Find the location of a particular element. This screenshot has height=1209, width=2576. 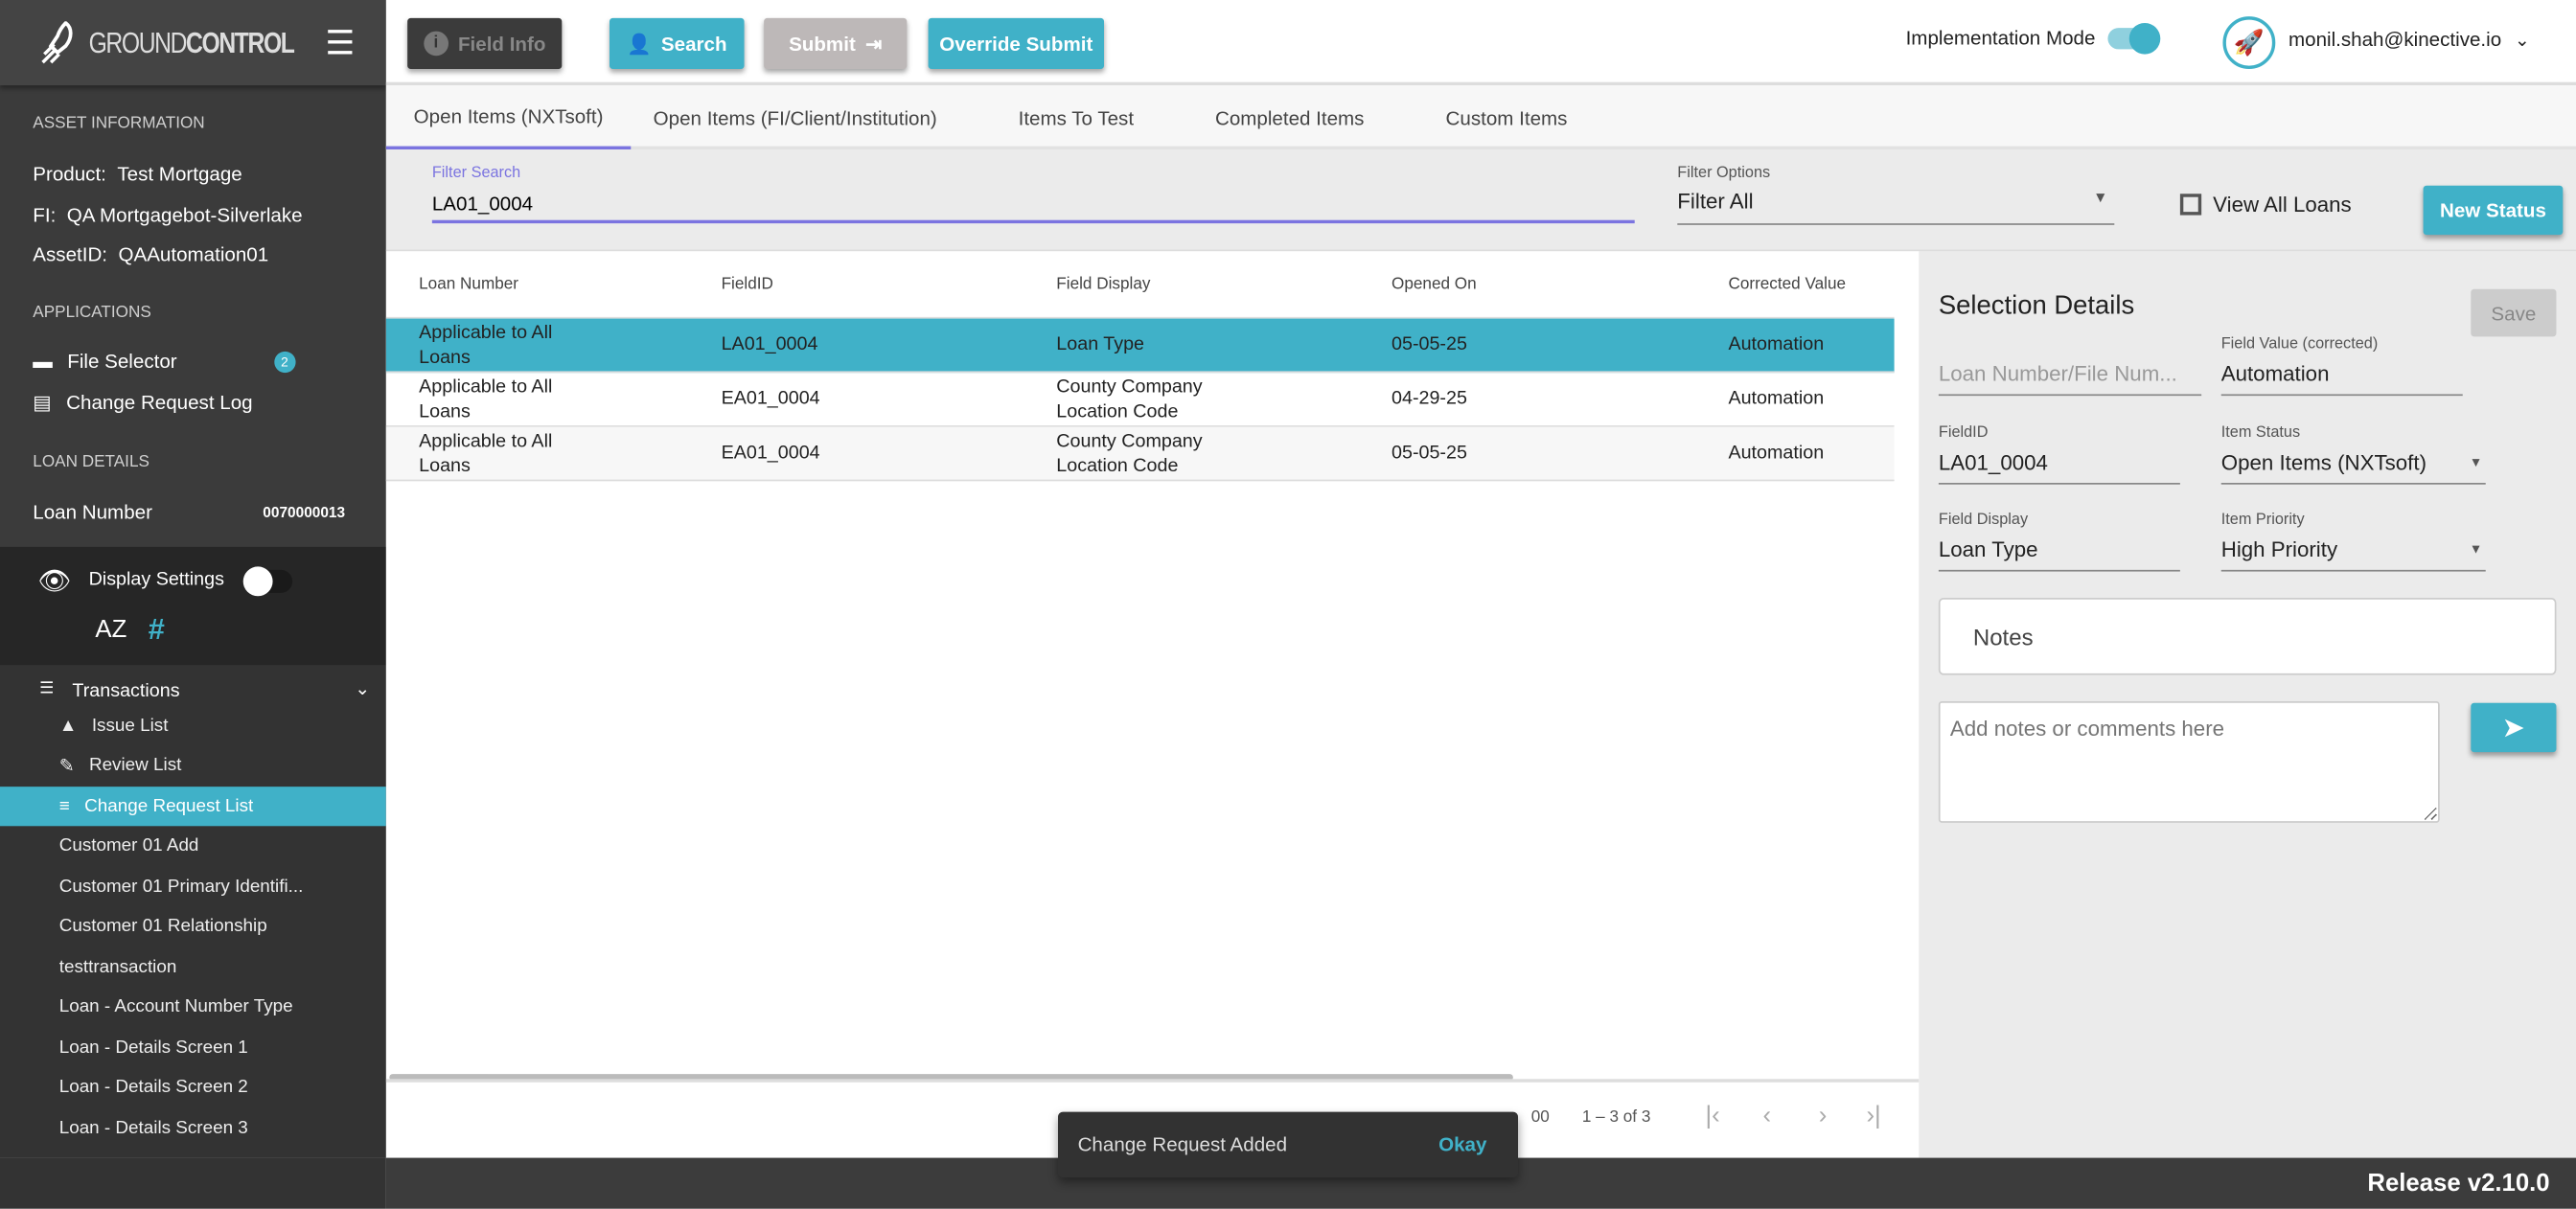

view-all-loans-checkbox is located at coordinates (2190, 205).